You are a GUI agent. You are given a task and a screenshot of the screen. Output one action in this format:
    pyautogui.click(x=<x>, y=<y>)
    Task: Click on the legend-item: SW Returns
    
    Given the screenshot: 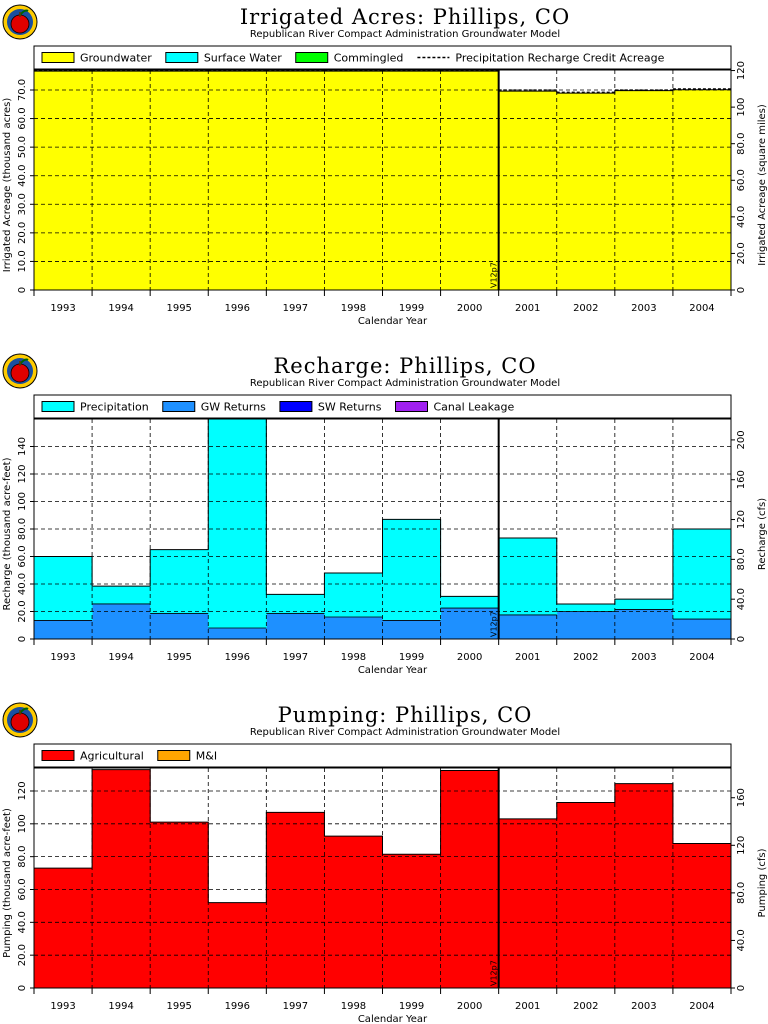 What is the action you would take?
    pyautogui.click(x=330, y=407)
    